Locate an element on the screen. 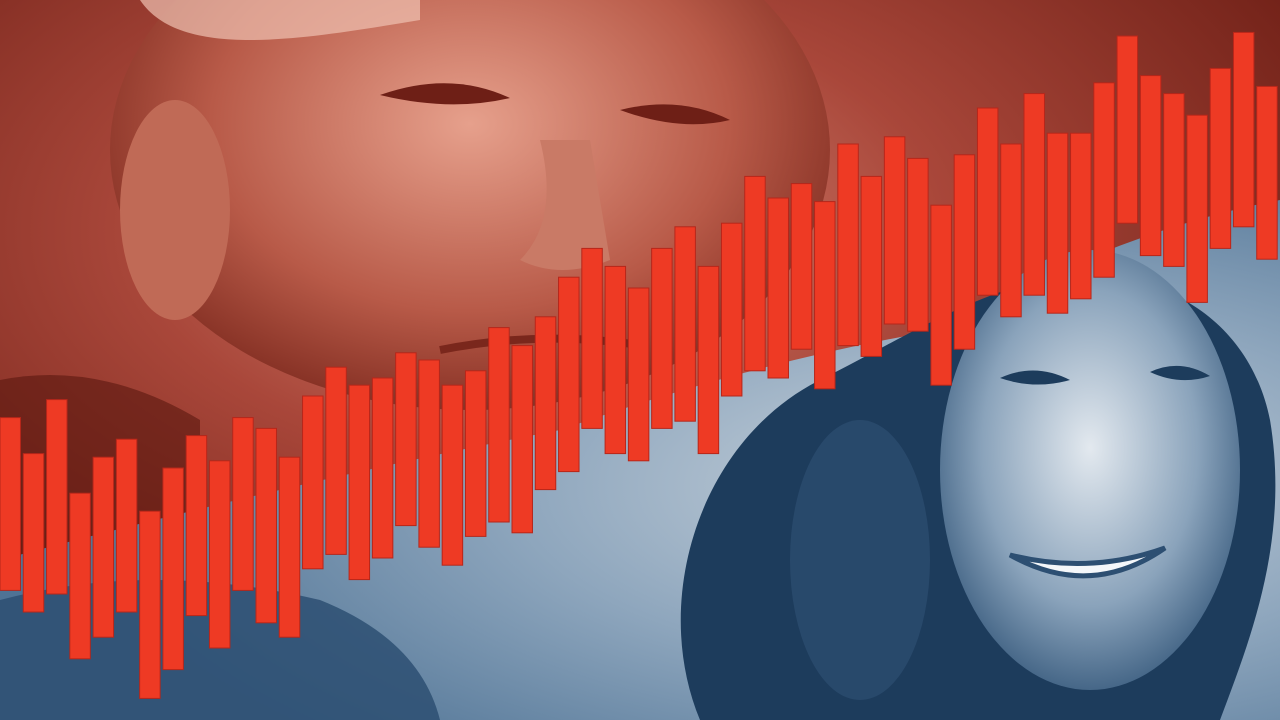 The image size is (1280, 720). woman-smile is located at coordinates (1087, 562).